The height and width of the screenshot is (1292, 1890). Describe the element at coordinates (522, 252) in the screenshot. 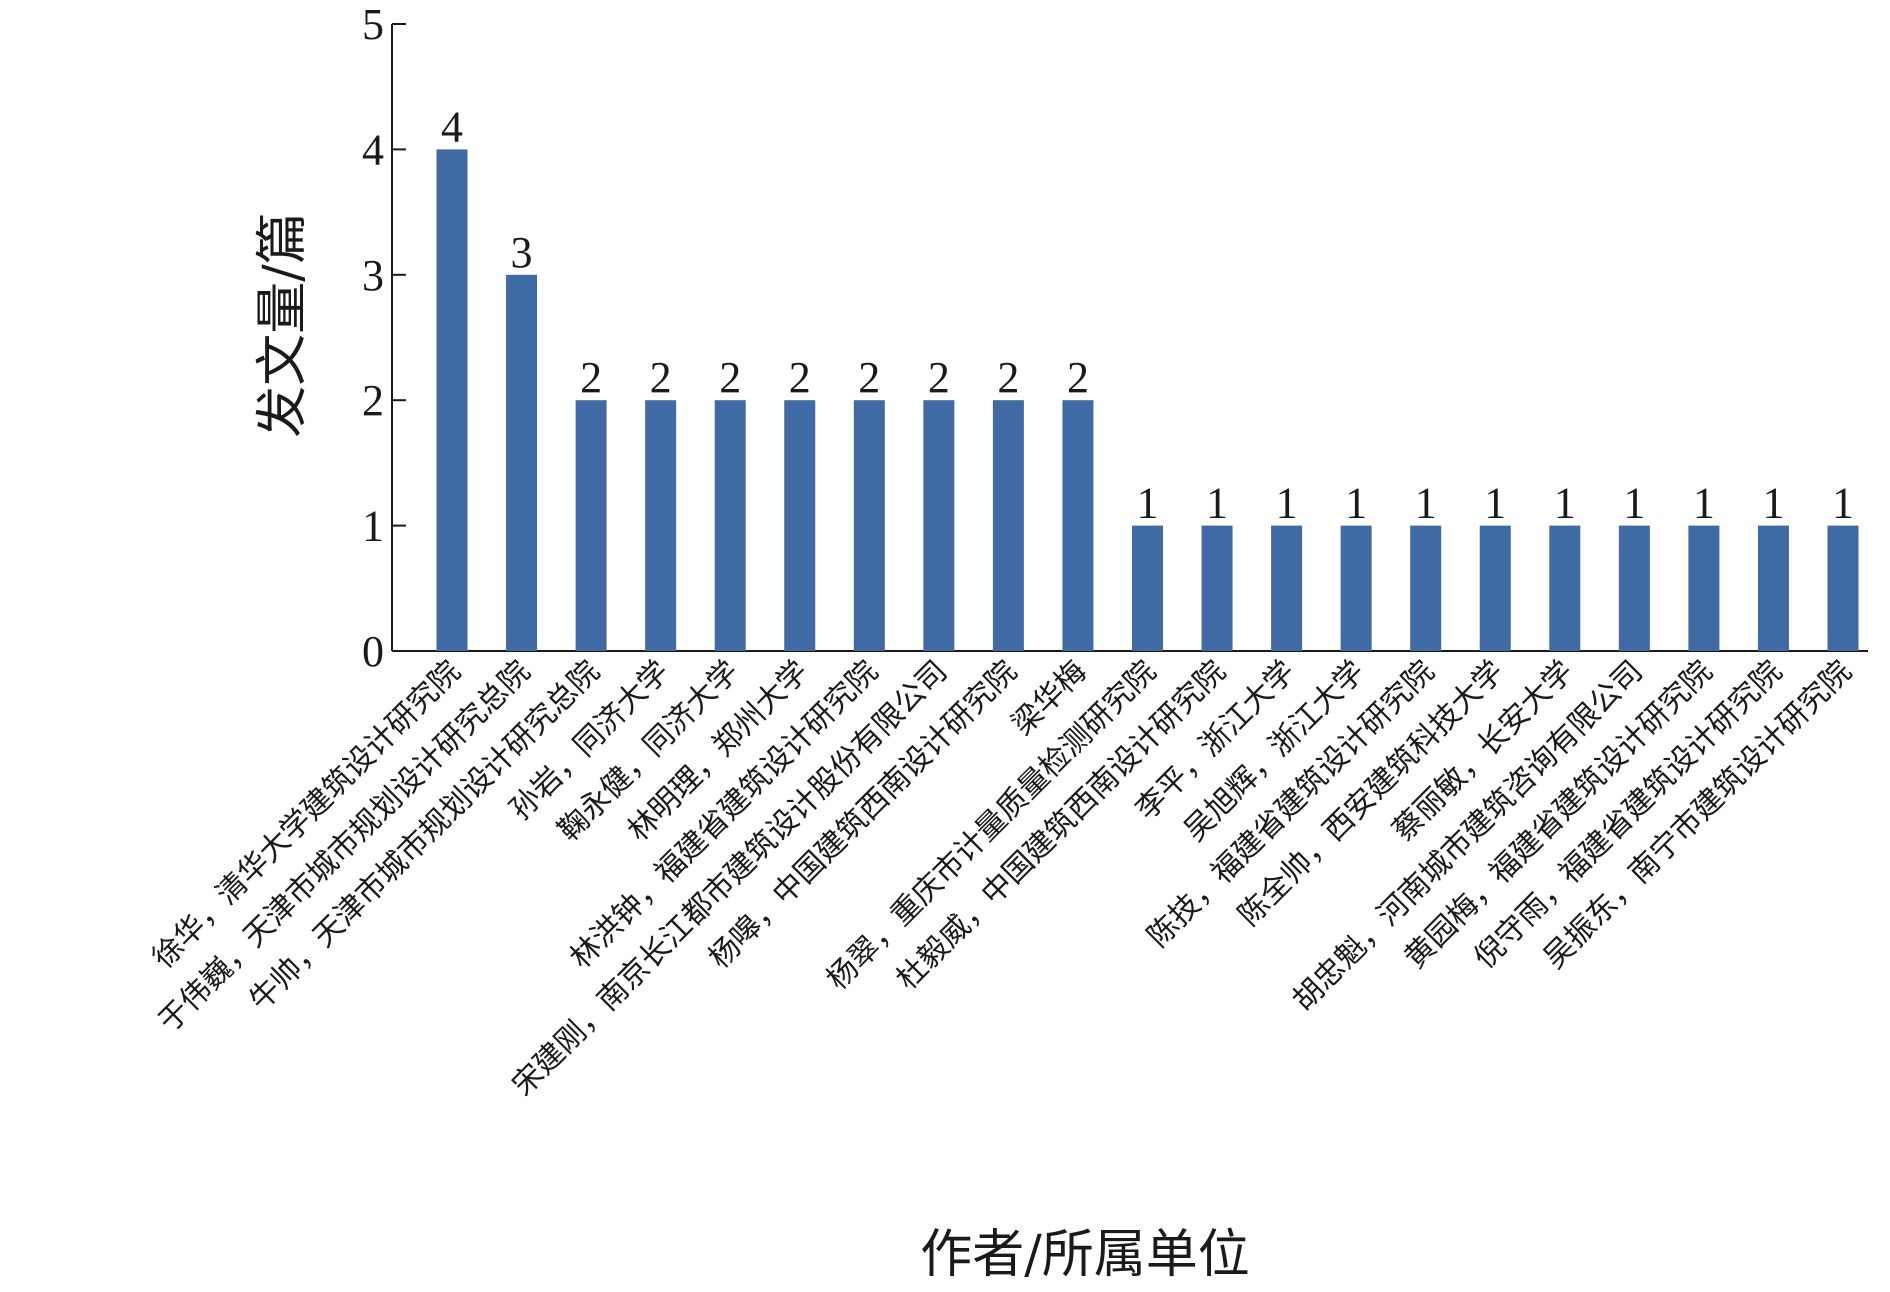

I see `value-label: 3` at that location.